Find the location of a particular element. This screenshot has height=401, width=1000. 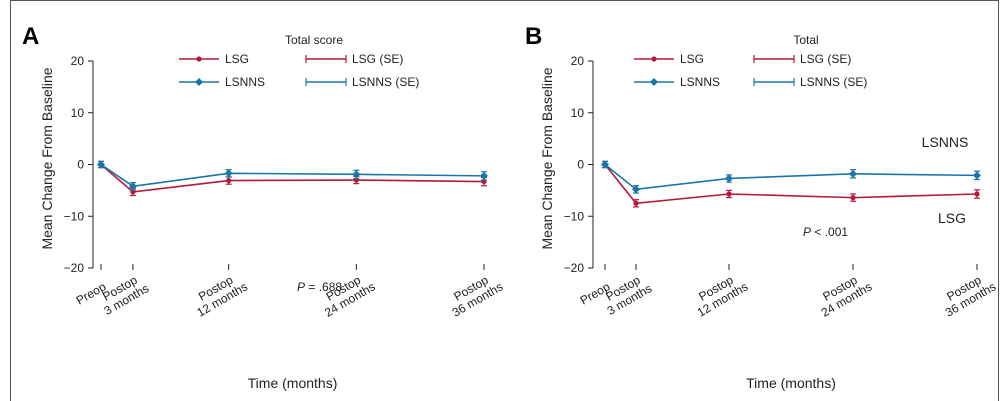

frame-left is located at coordinates (10, 200).